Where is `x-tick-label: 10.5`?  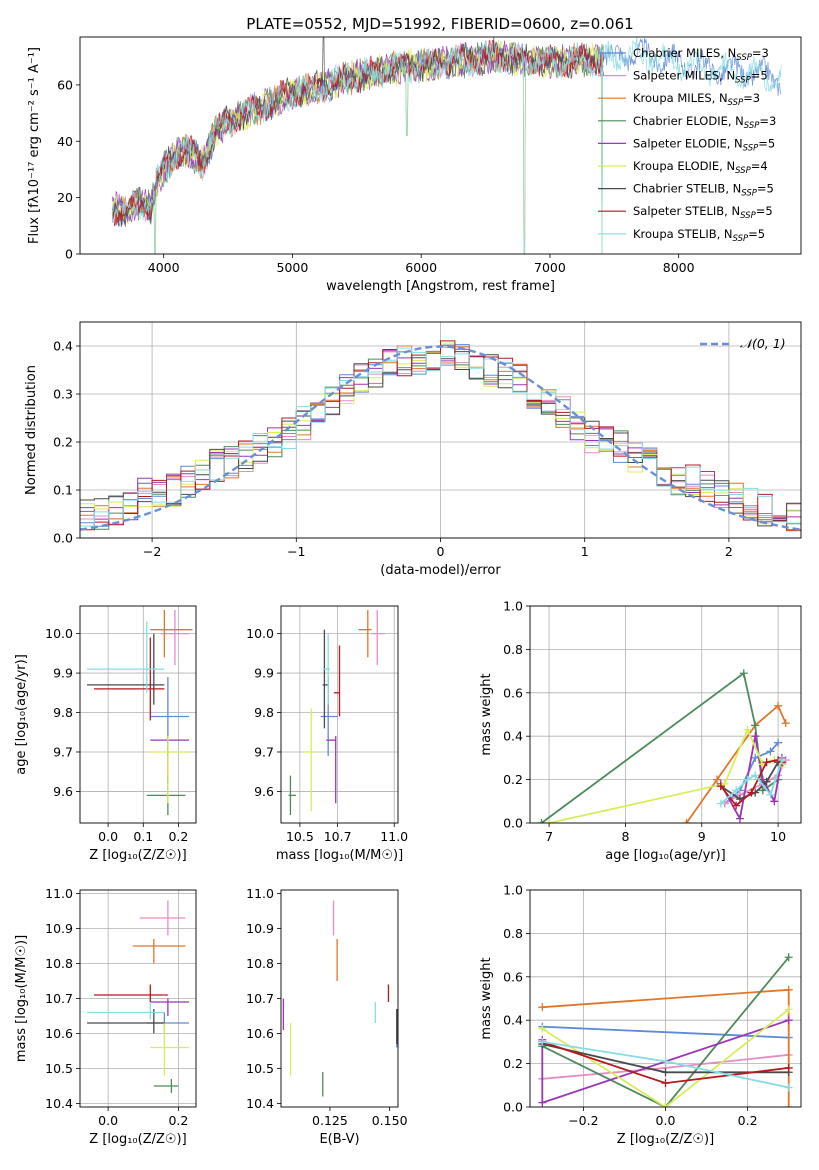
x-tick-label: 10.5 is located at coordinates (300, 836).